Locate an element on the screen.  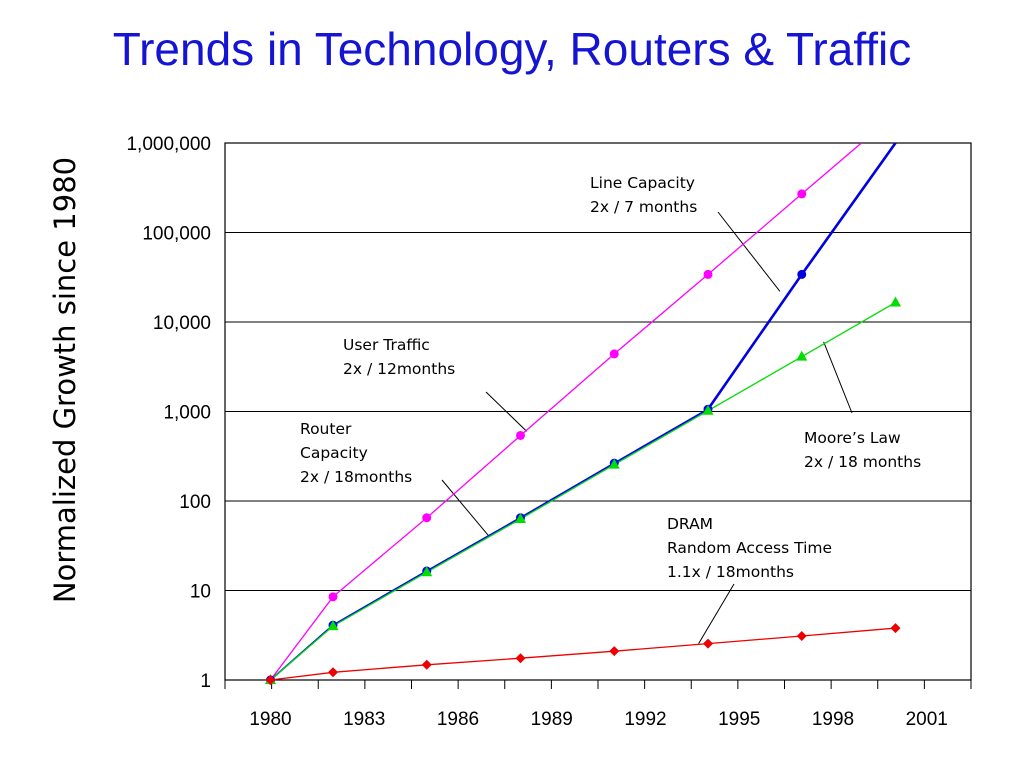
annotation-line: User Traffic is located at coordinates (386, 345).